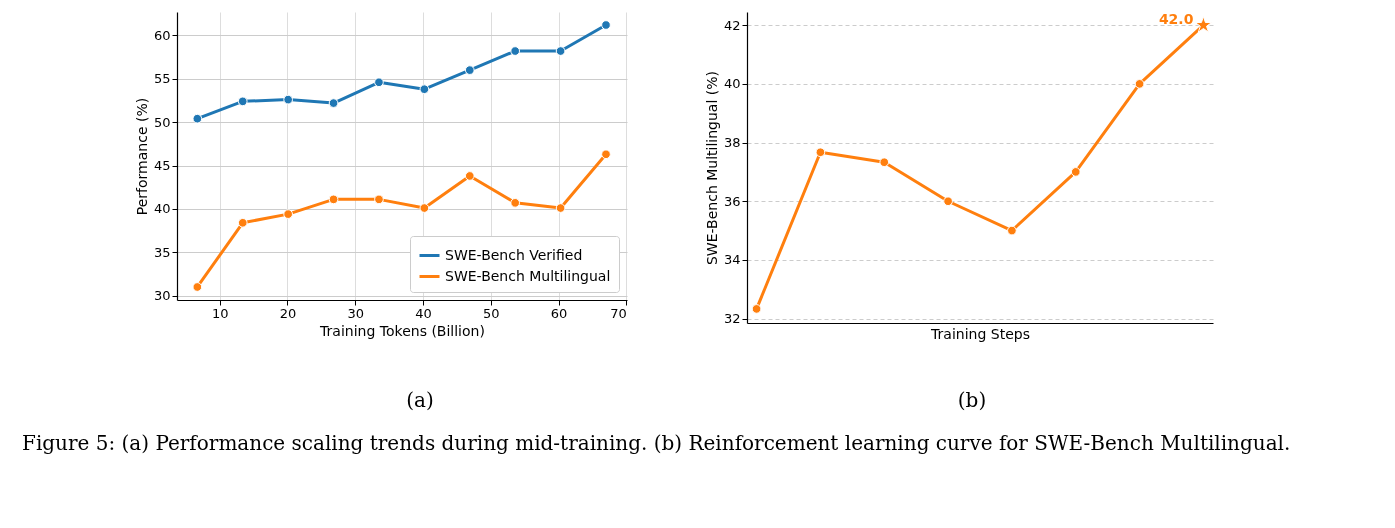  I want to click on y-tick-label: 34, so click(732, 260).